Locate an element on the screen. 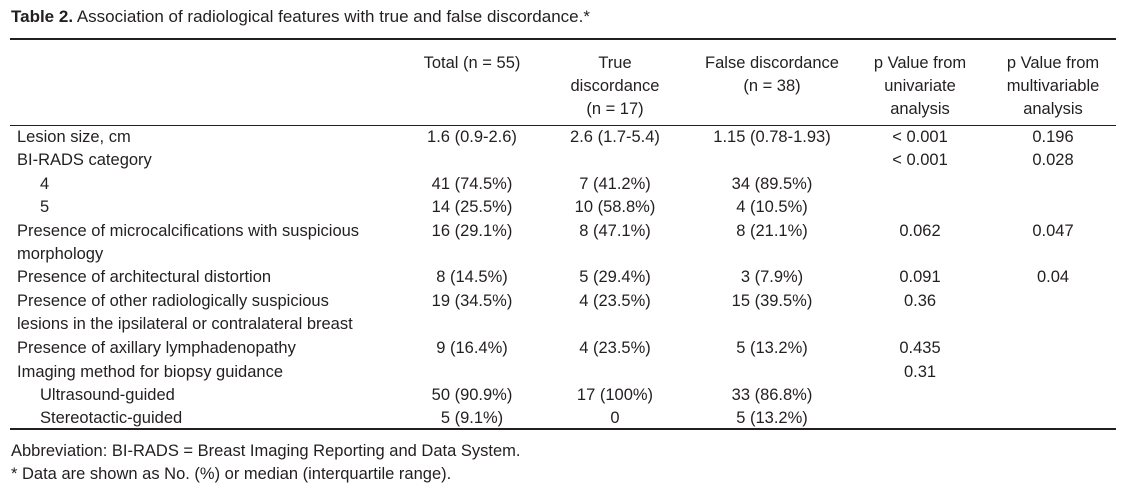 This screenshot has width=1128, height=494. cell-false: 1.15 (0.78-1.93) is located at coordinates (772, 137).